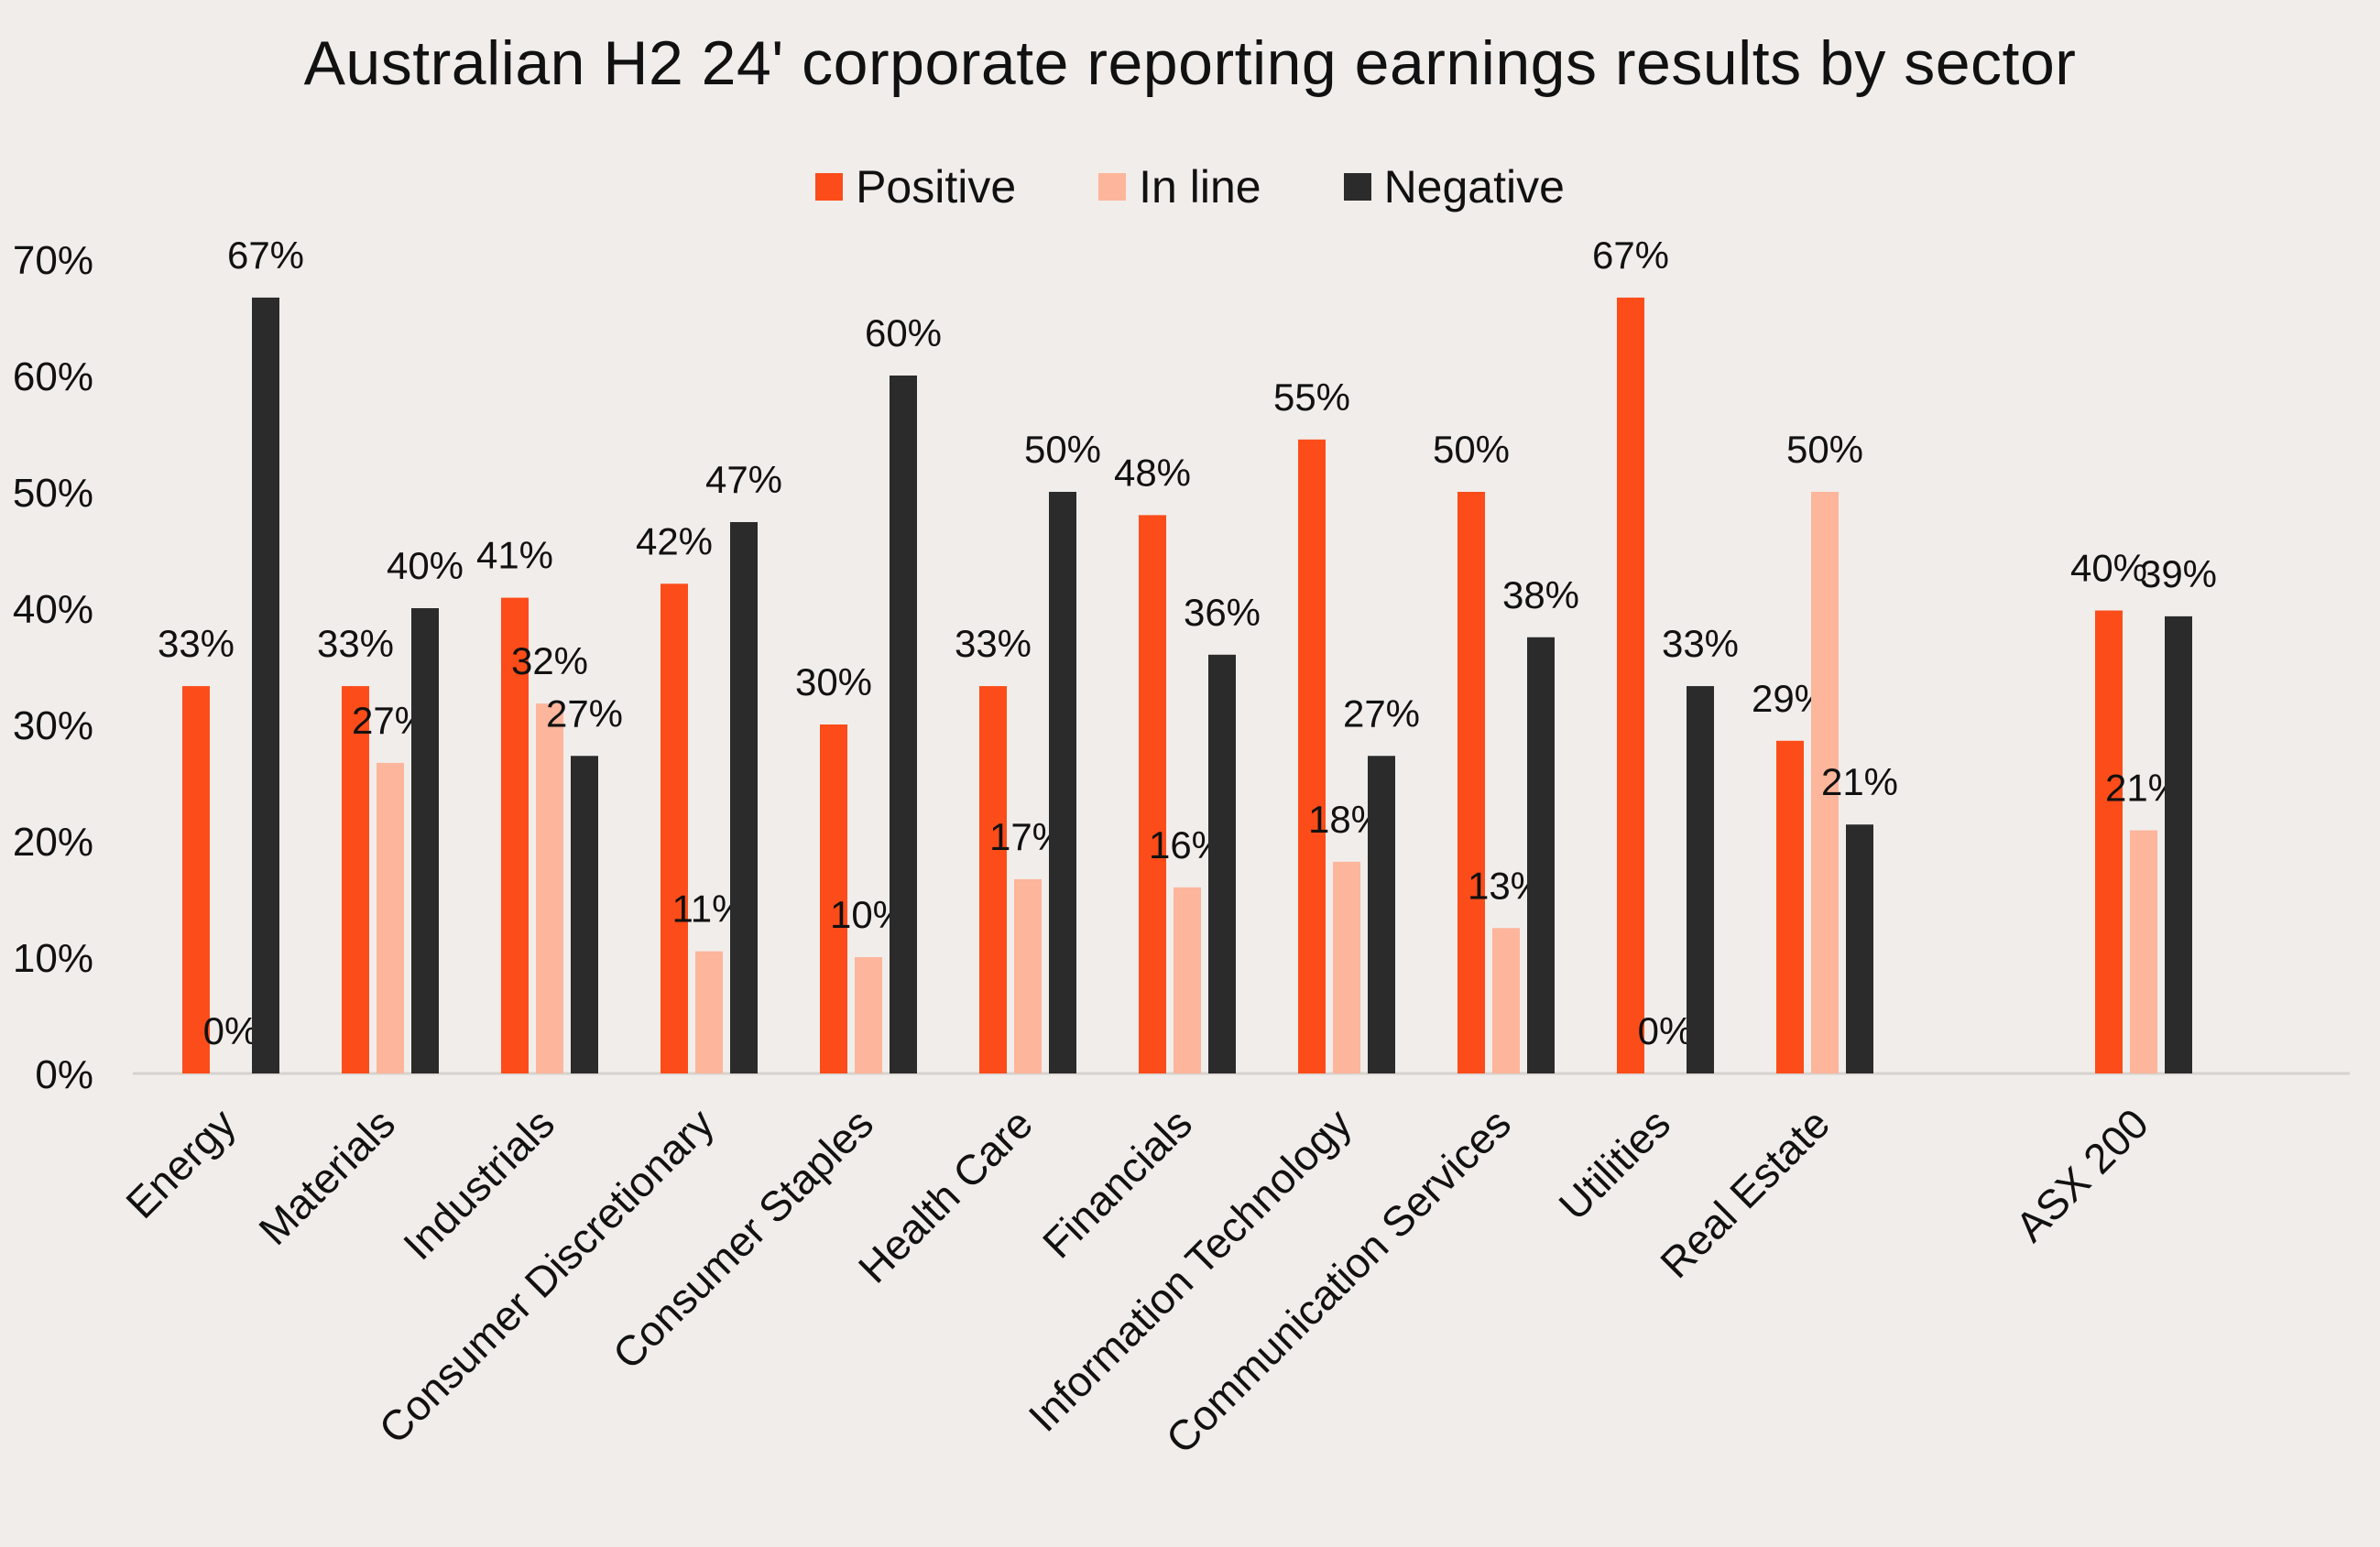 The width and height of the screenshot is (2380, 1547). Describe the element at coordinates (355, 879) in the screenshot. I see `bar-positive-materials` at that location.